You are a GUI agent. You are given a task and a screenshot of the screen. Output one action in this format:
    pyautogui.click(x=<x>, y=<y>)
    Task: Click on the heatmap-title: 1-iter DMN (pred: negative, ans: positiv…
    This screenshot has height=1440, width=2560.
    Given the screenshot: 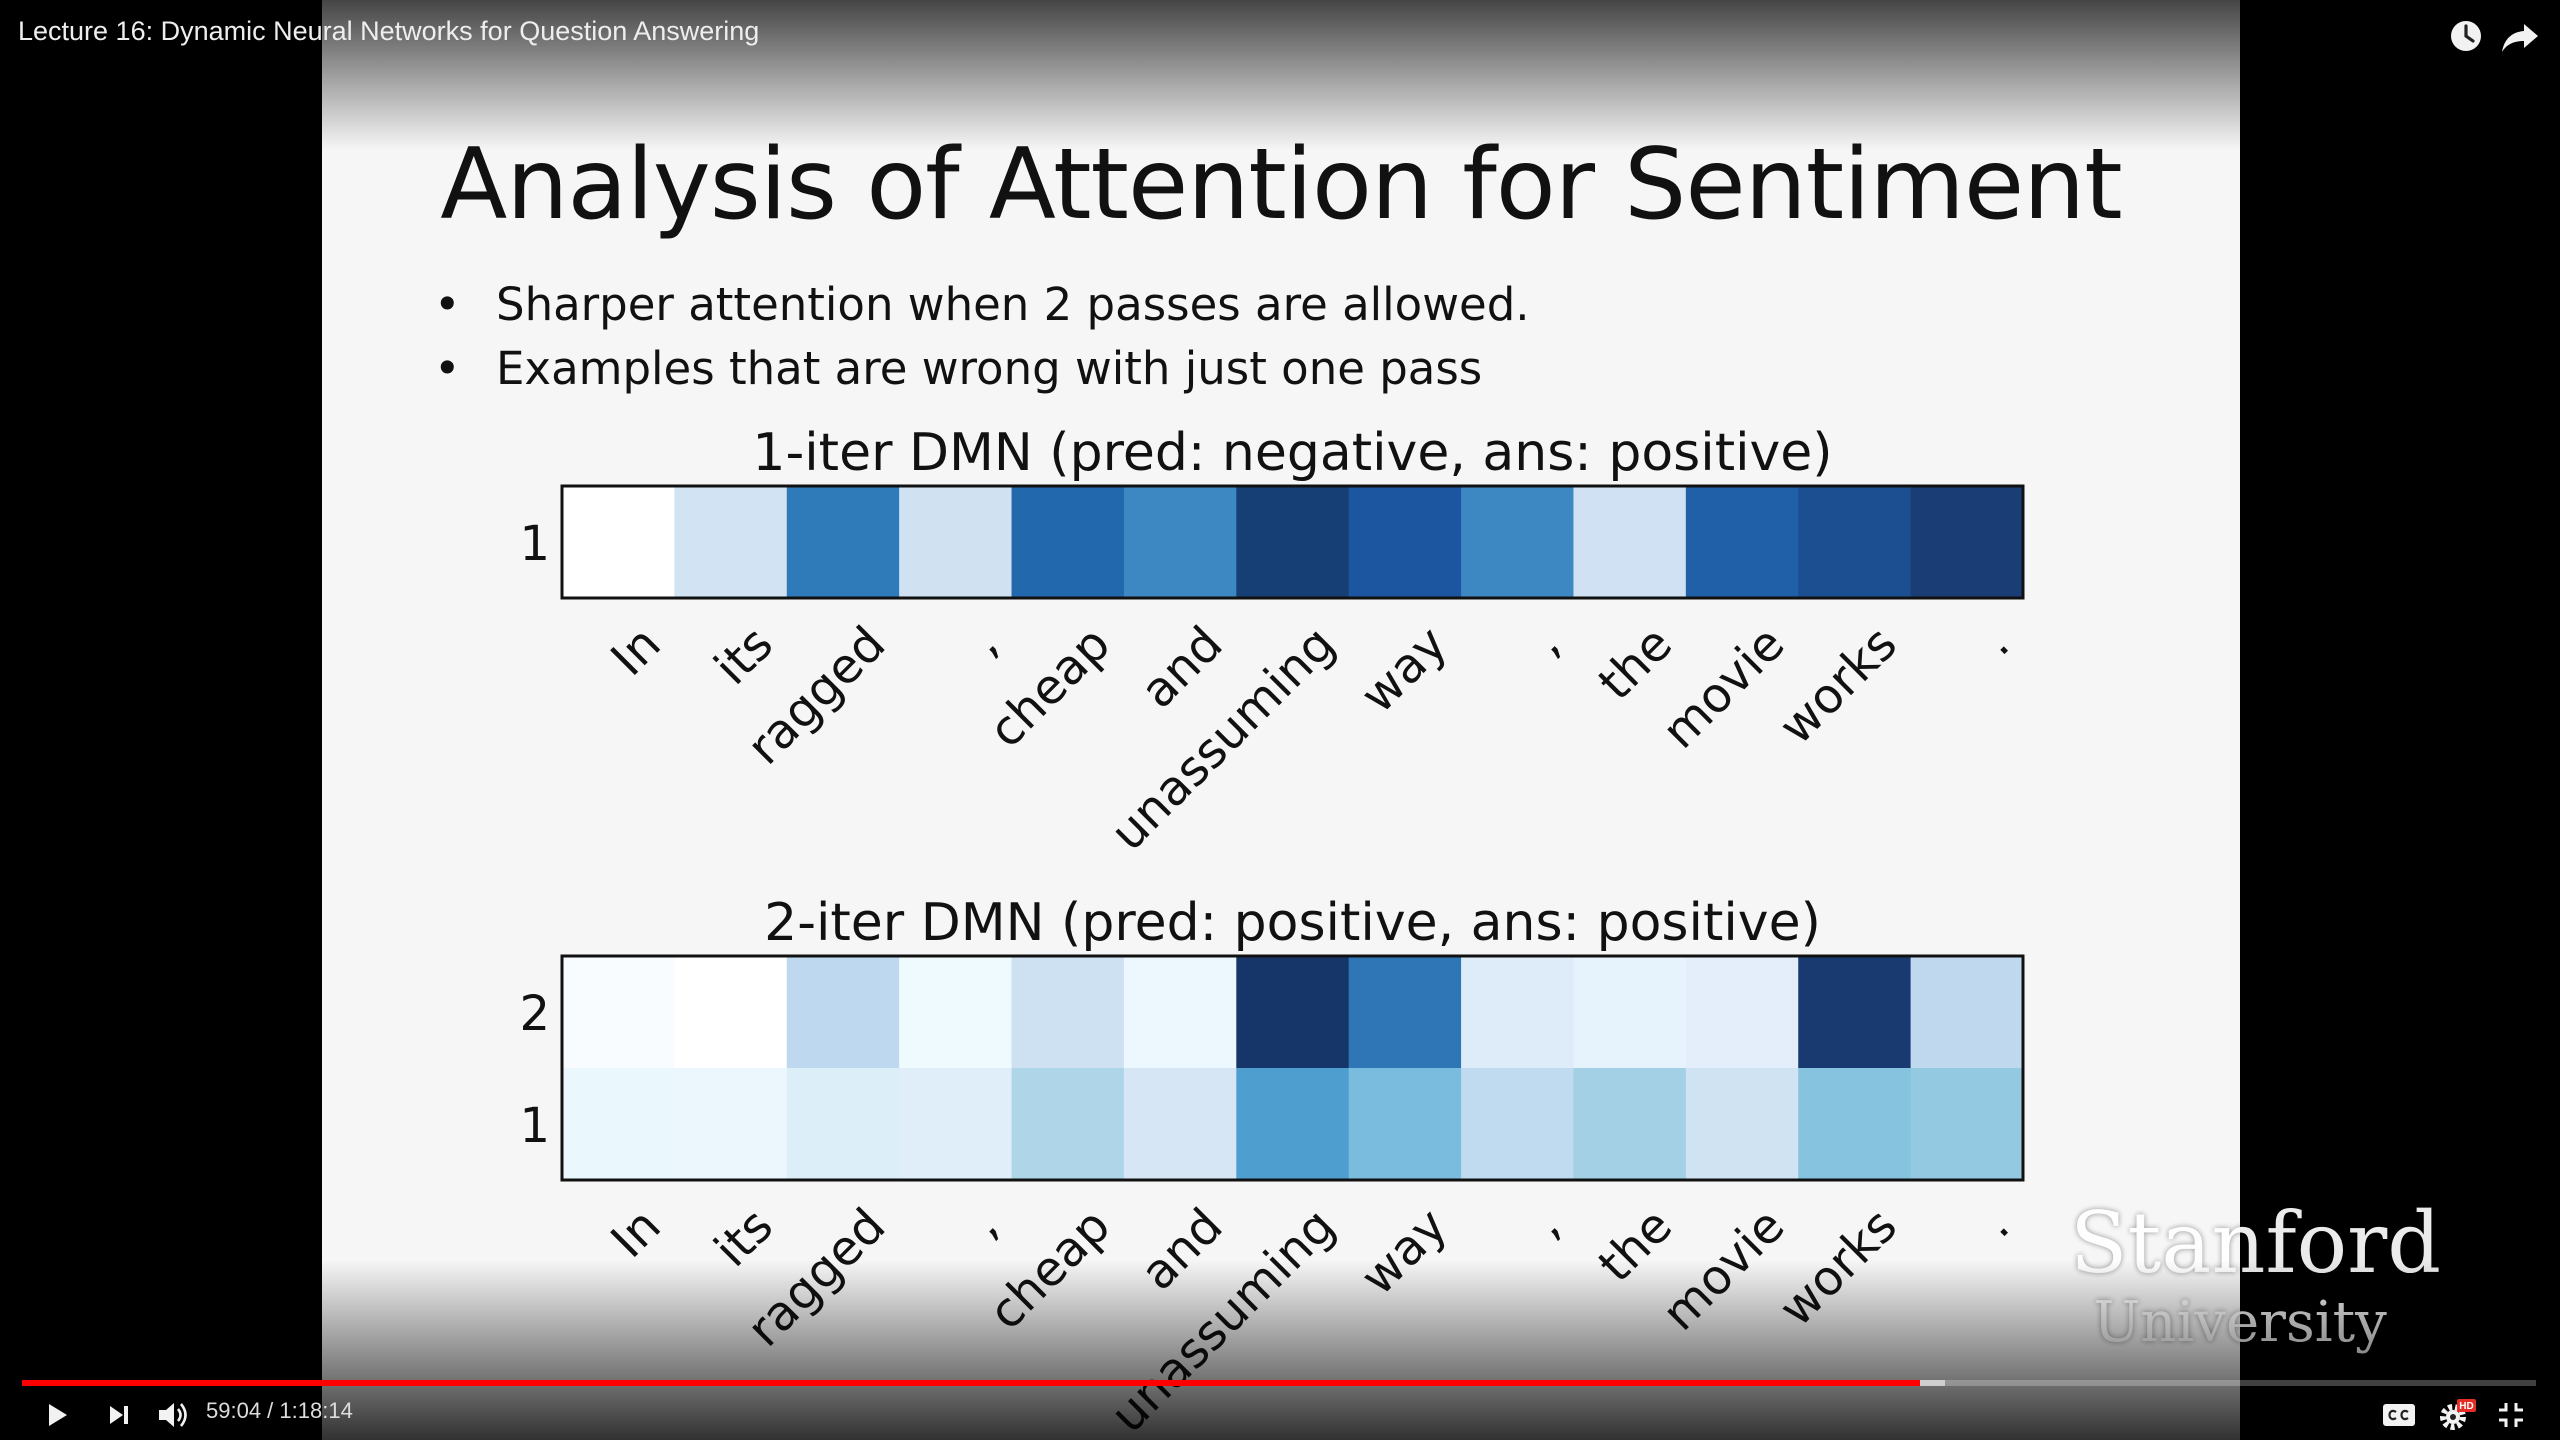 What is the action you would take?
    pyautogui.click(x=1292, y=453)
    